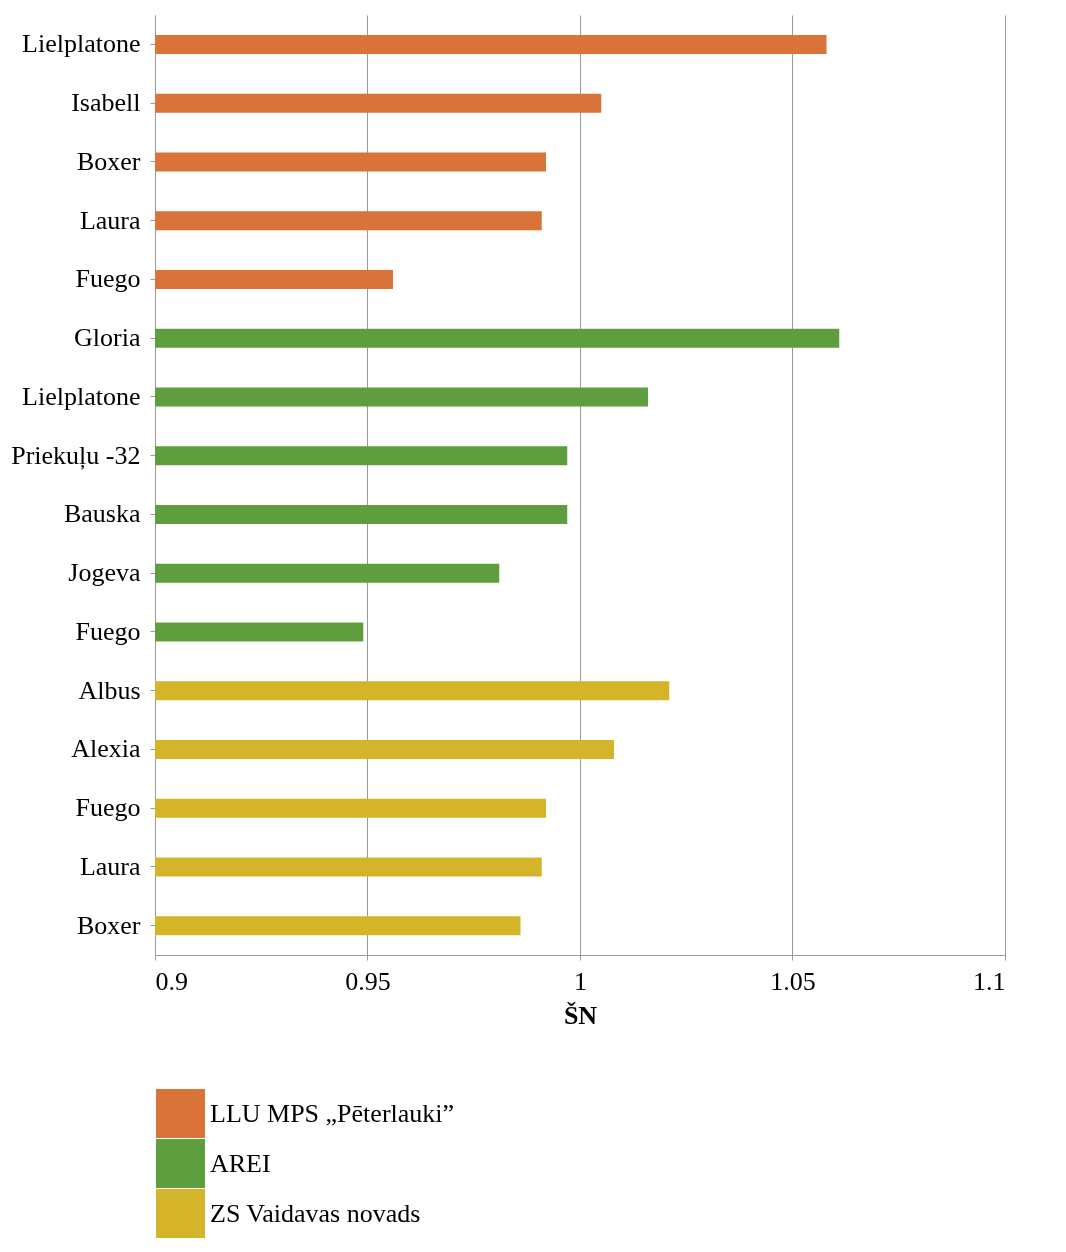 Image resolution: width=1066 pixels, height=1252 pixels. Describe the element at coordinates (104, 573) in the screenshot. I see `y-tick-label: Jogeva` at that location.